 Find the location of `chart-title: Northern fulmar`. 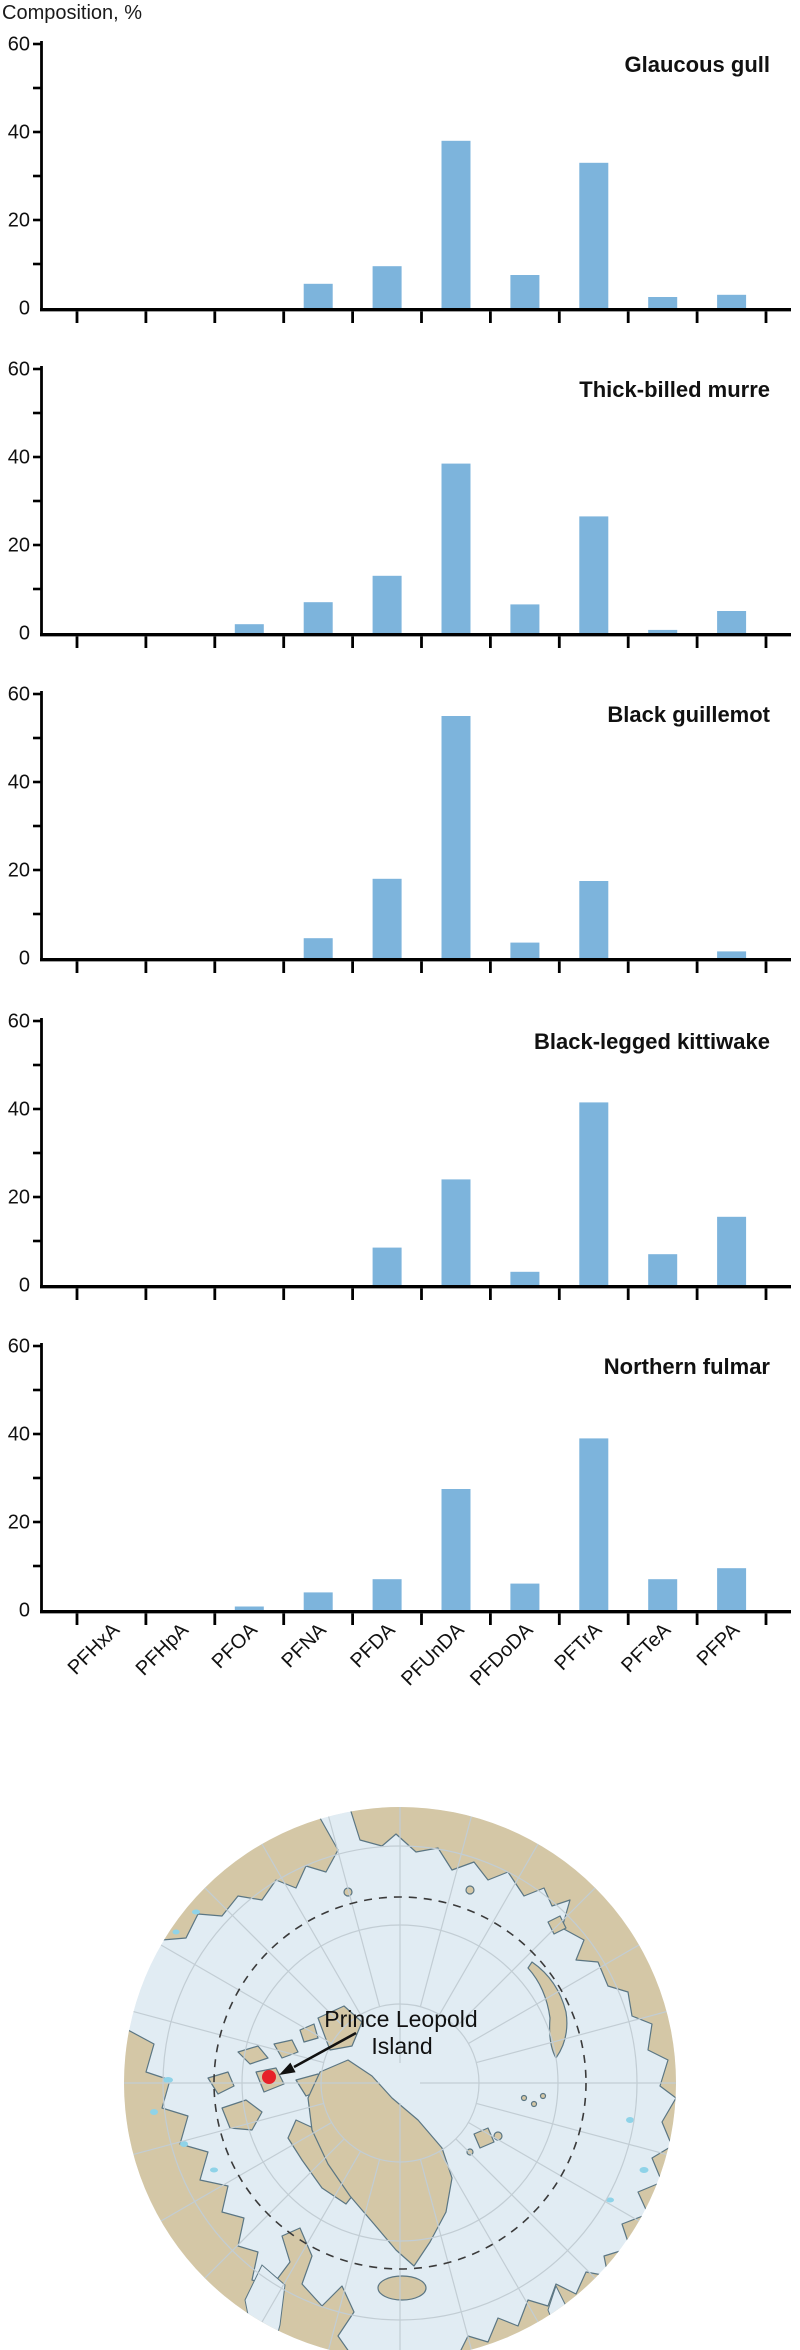

chart-title: Northern fulmar is located at coordinates (687, 1366).